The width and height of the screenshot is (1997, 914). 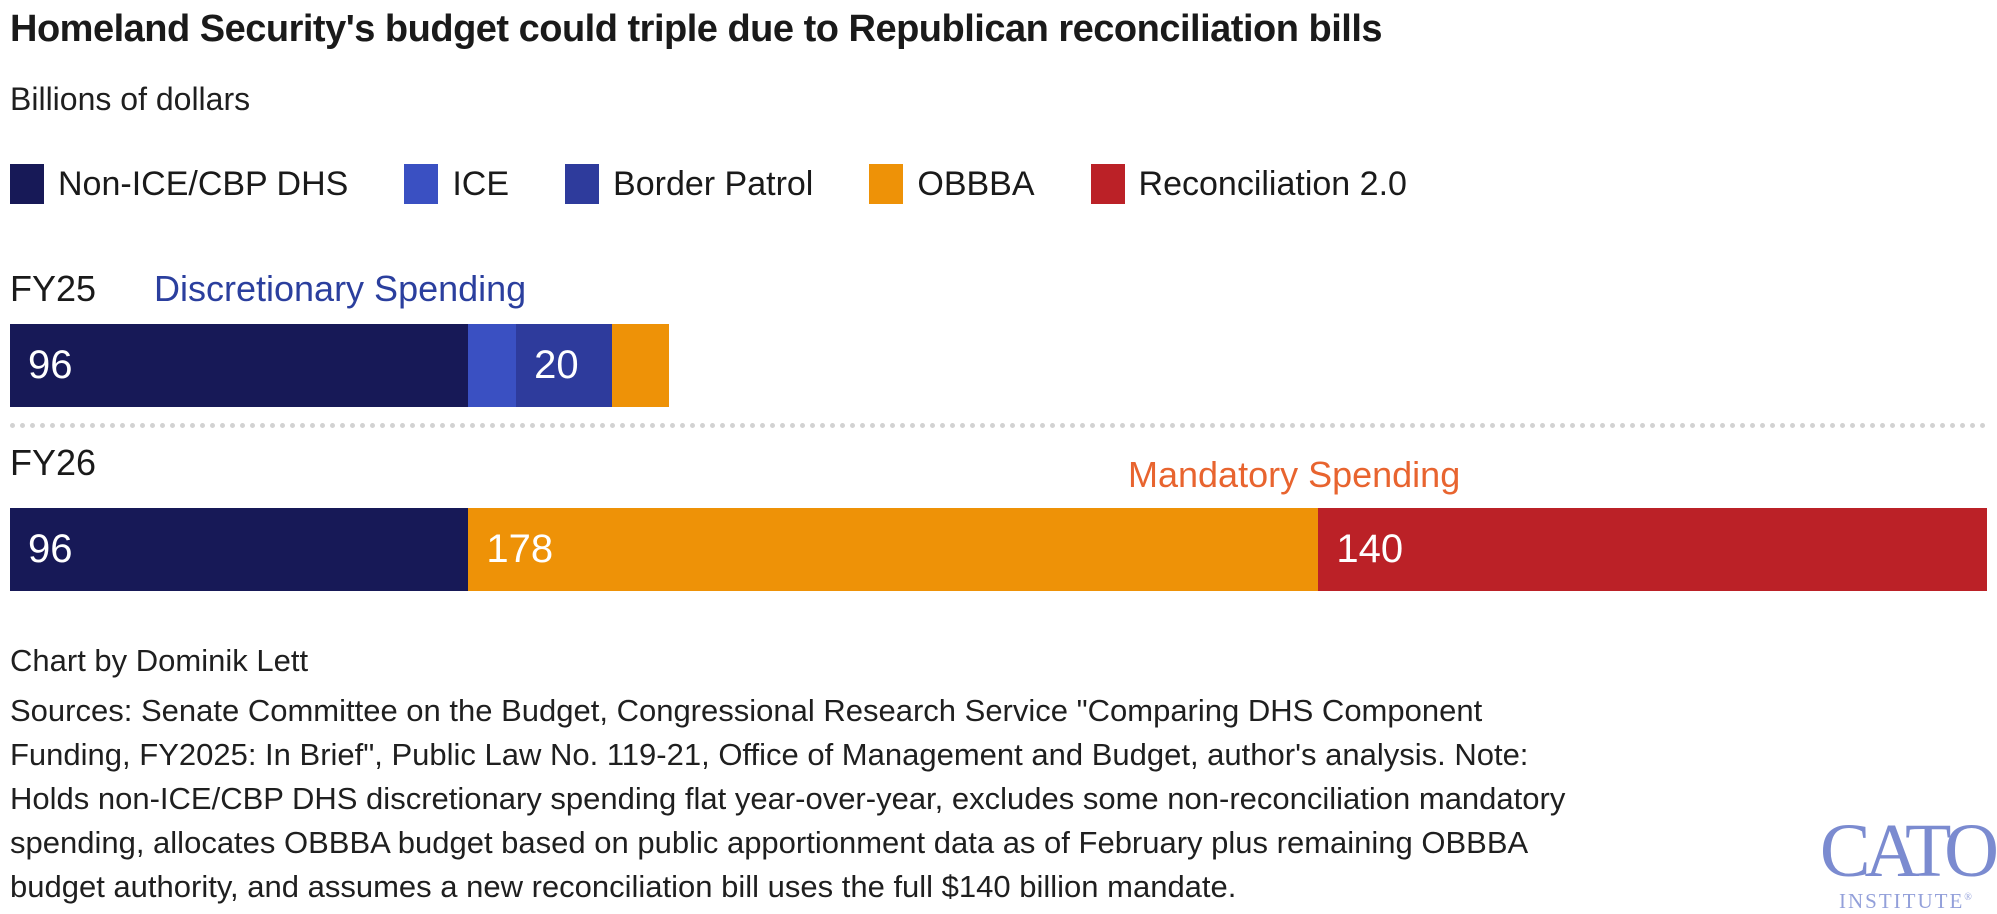 What do you see at coordinates (640, 365) in the screenshot?
I see `bar-segment-obbba` at bounding box center [640, 365].